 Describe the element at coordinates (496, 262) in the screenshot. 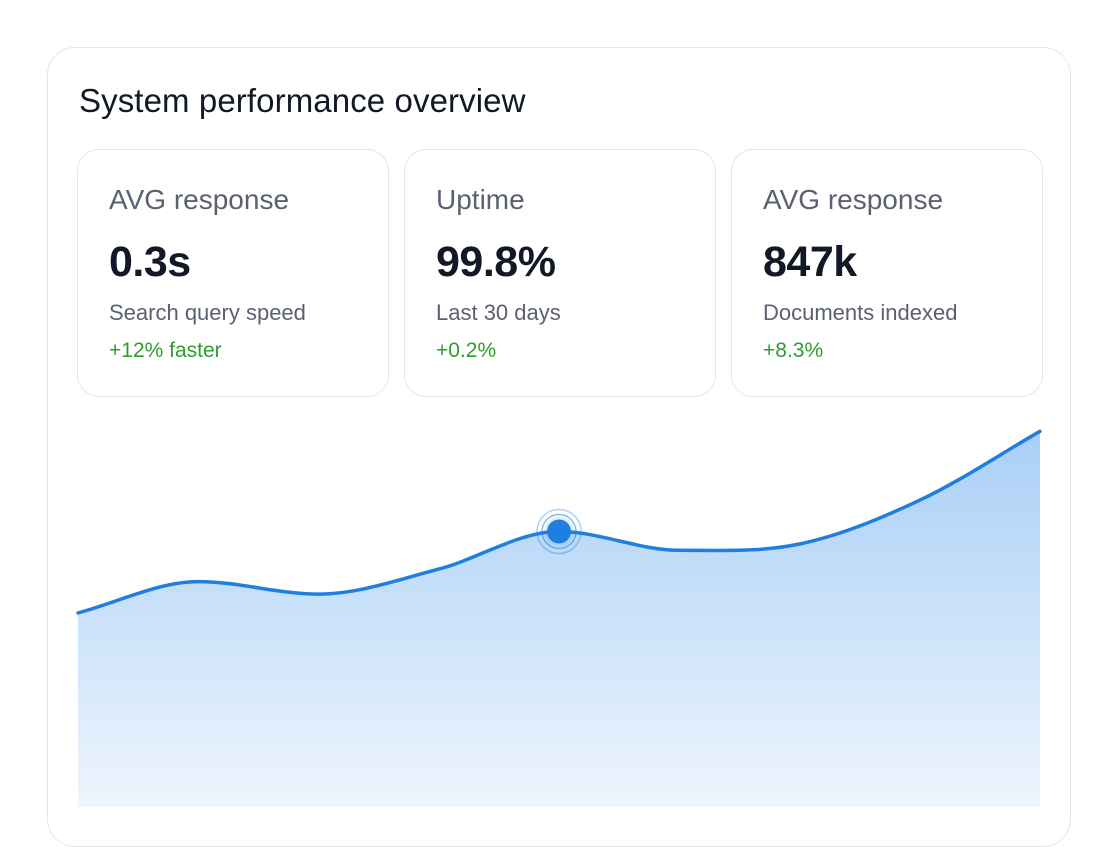

I see `stat-value: 99.8%` at that location.